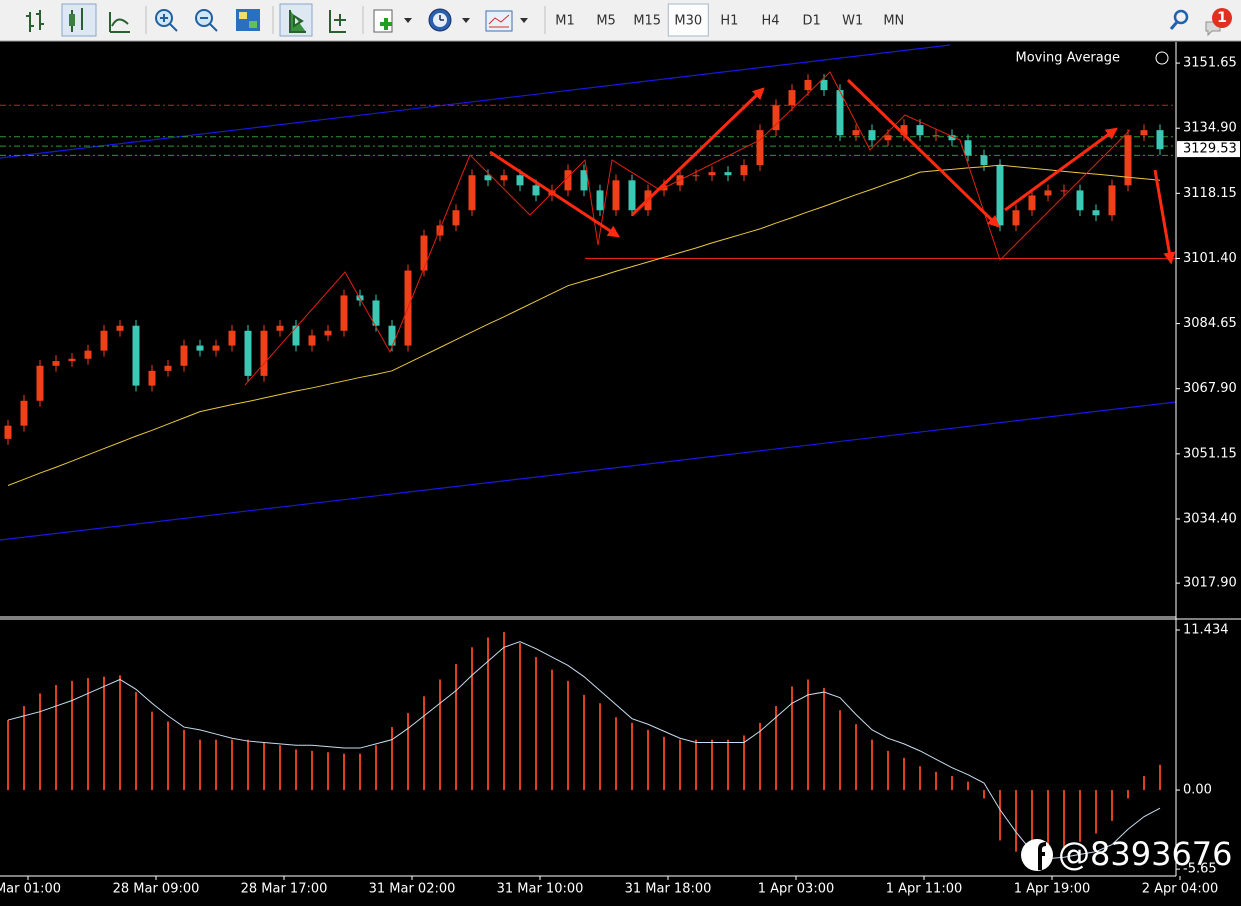 The width and height of the screenshot is (1241, 906). What do you see at coordinates (647, 21) in the screenshot?
I see `timeframe-button: M15` at bounding box center [647, 21].